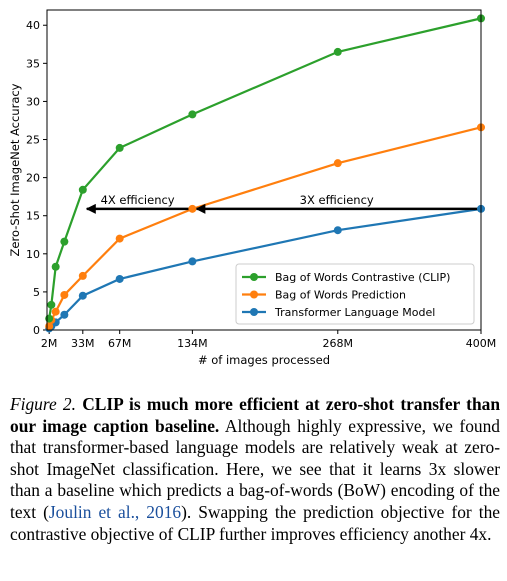 The width and height of the screenshot is (507, 581). Describe the element at coordinates (49, 343) in the screenshot. I see `x-tick-label: 2M` at that location.